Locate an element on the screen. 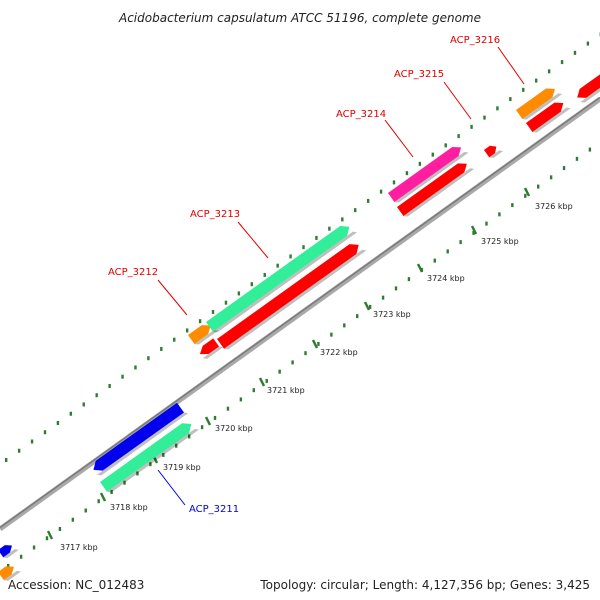  feature-orange-3212-body is located at coordinates (199, 334).